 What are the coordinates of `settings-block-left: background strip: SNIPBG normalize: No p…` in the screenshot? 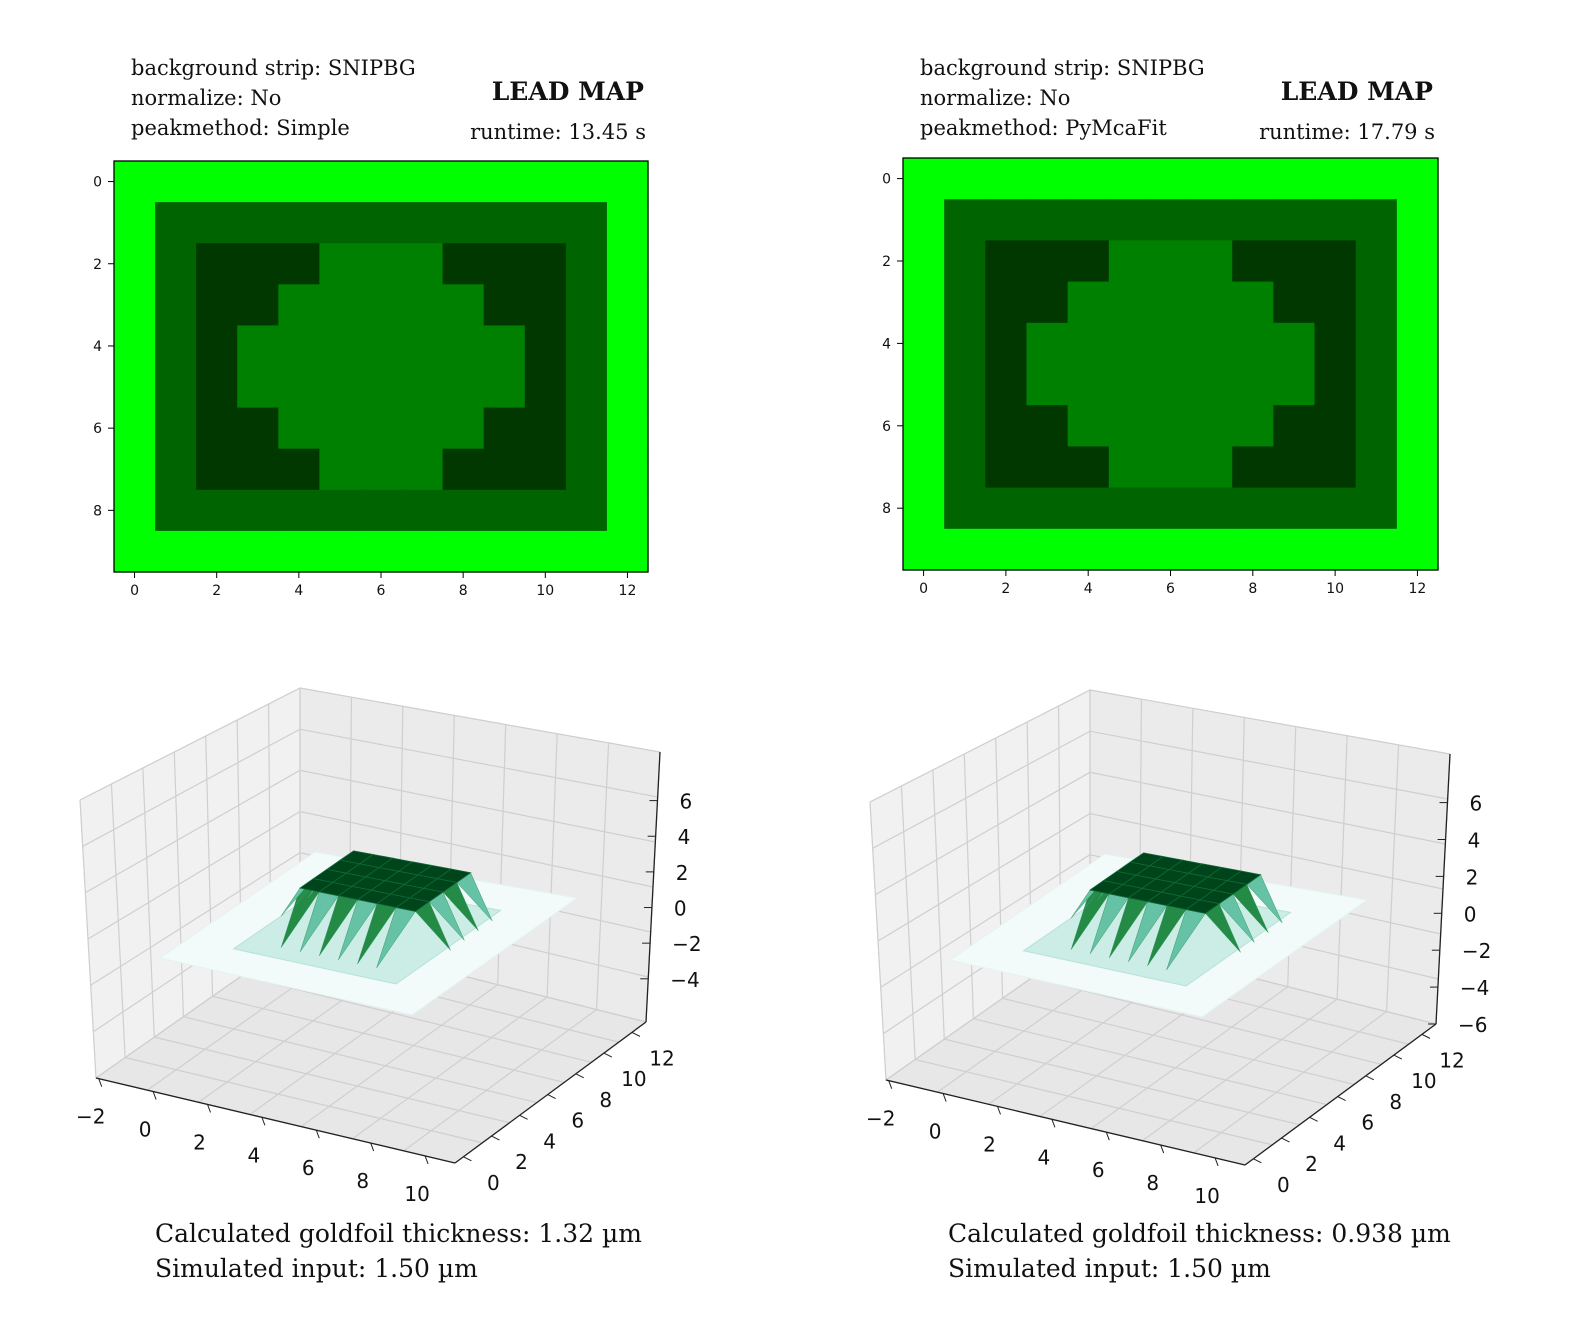 It's located at (273, 98).